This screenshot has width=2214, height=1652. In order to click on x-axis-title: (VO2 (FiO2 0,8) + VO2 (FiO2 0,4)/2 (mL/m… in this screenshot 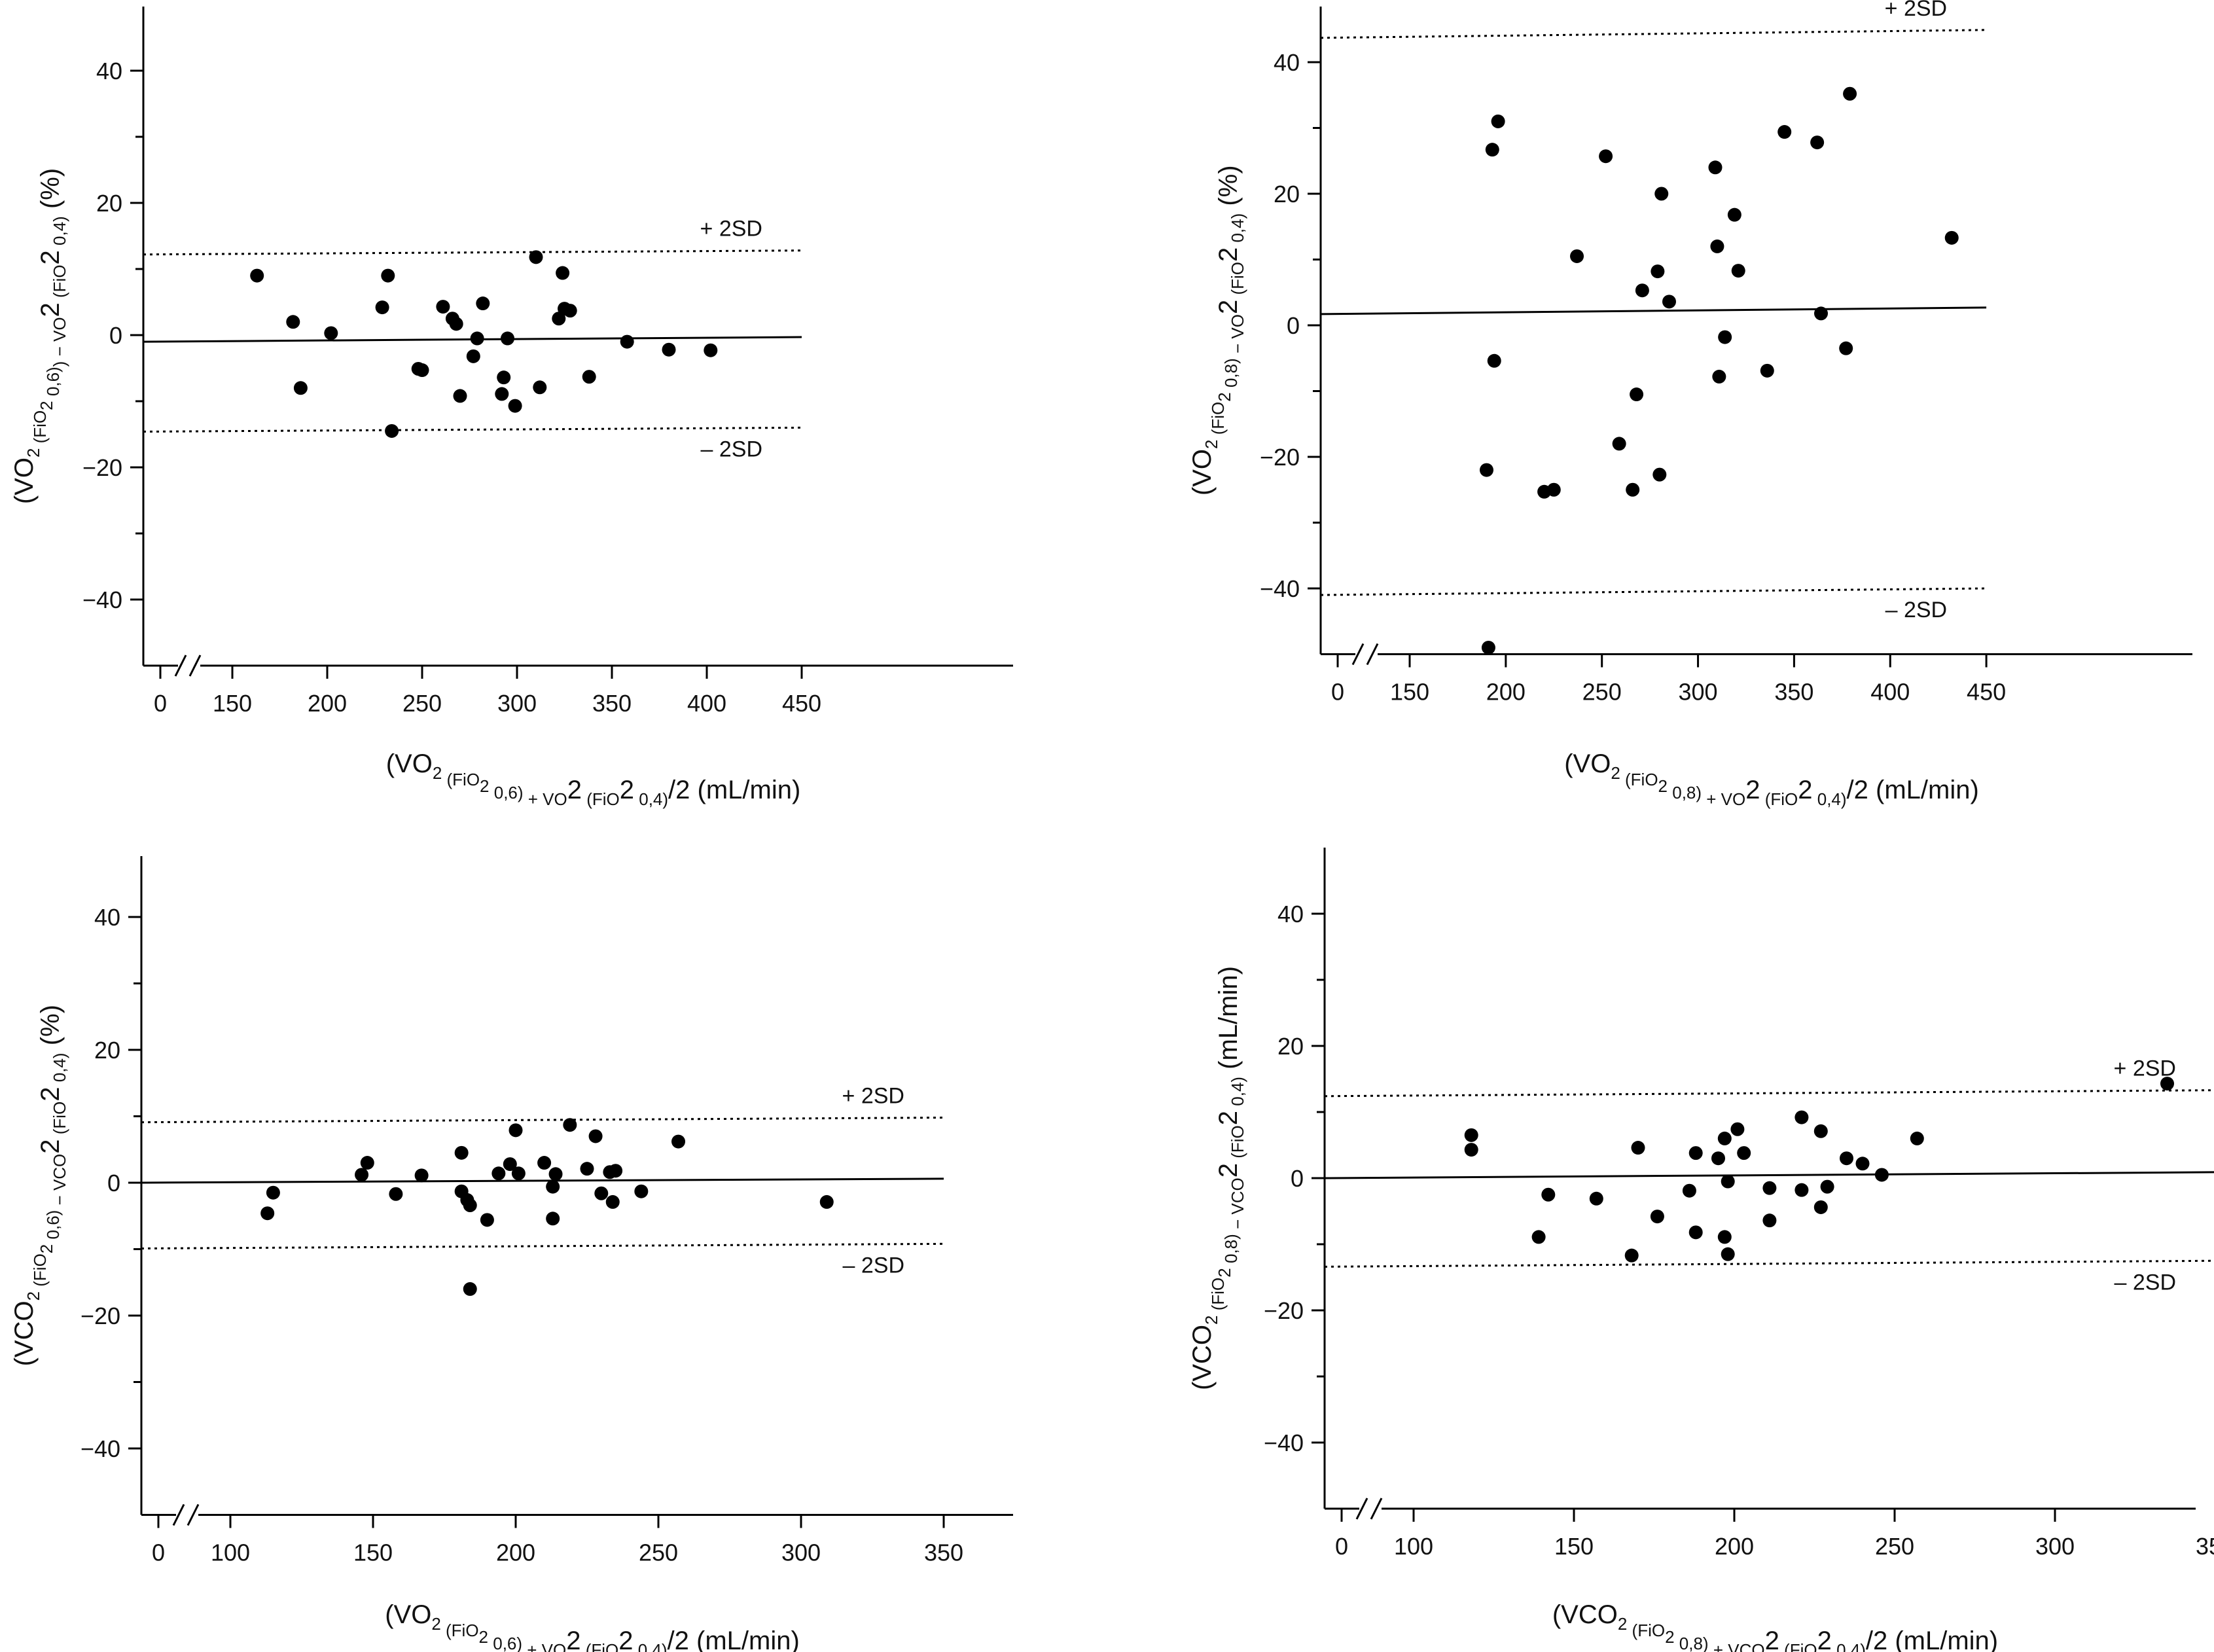, I will do `click(1772, 779)`.